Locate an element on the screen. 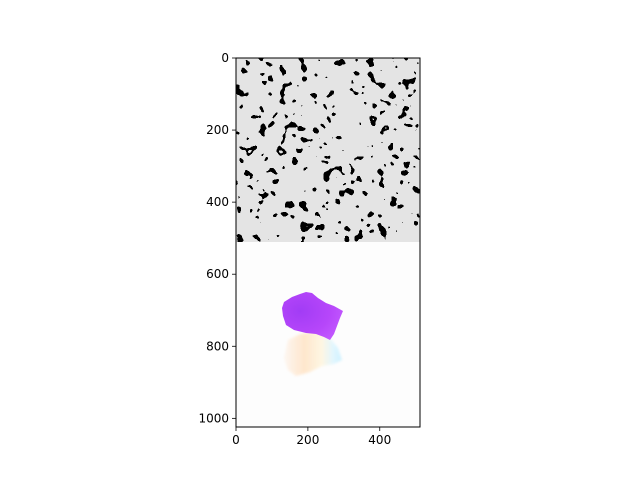 Image resolution: width=640 pixels, height=484 pixels. y-tick-label: 200 is located at coordinates (217, 130).